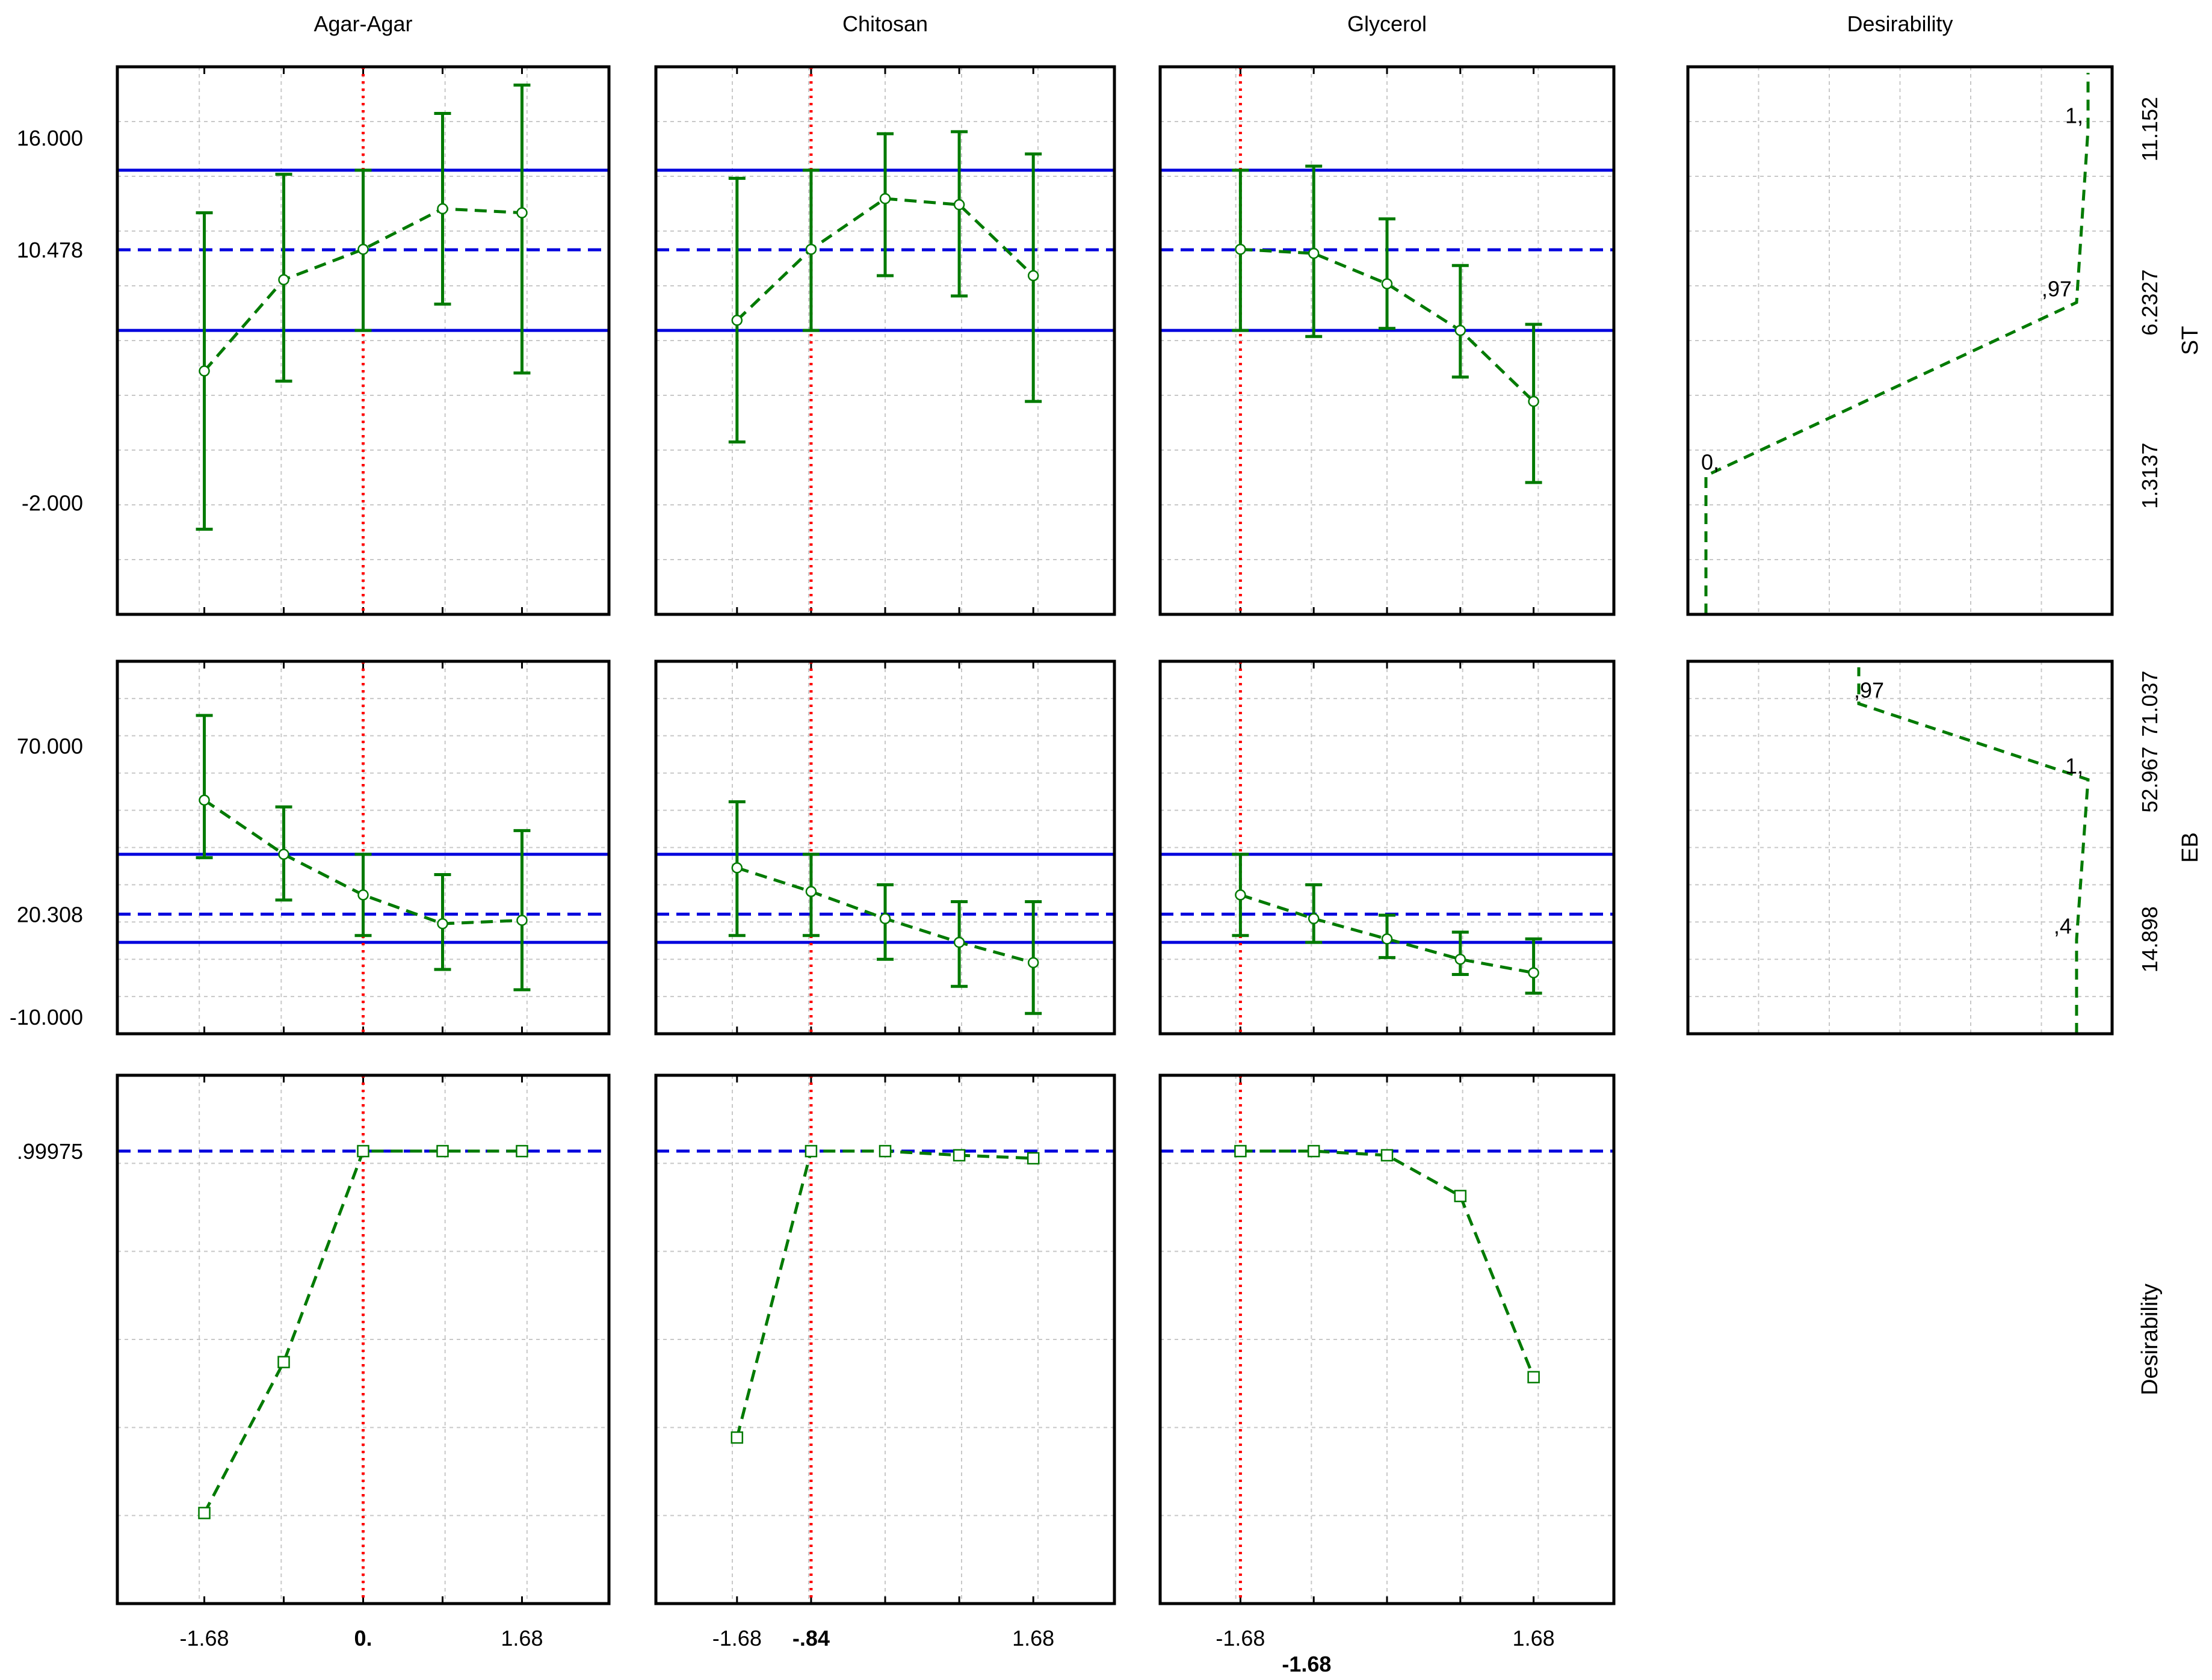 This screenshot has height=1680, width=2212. Describe the element at coordinates (737, 1638) in the screenshot. I see `x-tick-label-chitosan: -1.68` at that location.